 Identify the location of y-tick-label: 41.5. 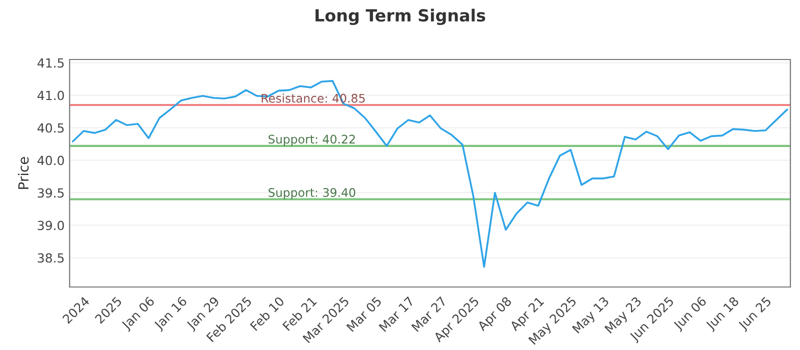
(51, 63).